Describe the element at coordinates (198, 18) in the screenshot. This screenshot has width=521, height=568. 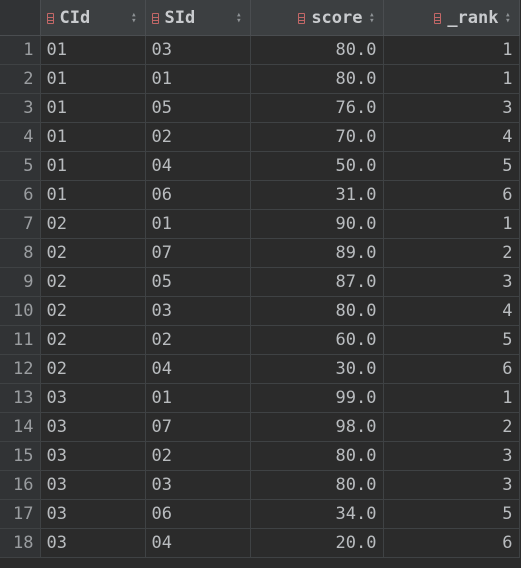
I see `column-header-sid: SId ▴ ▾` at that location.